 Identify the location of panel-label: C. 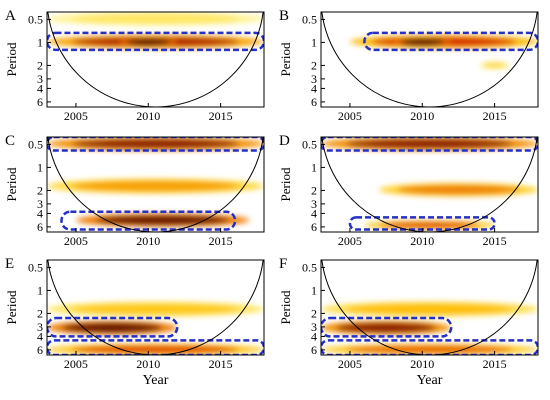
(10, 141).